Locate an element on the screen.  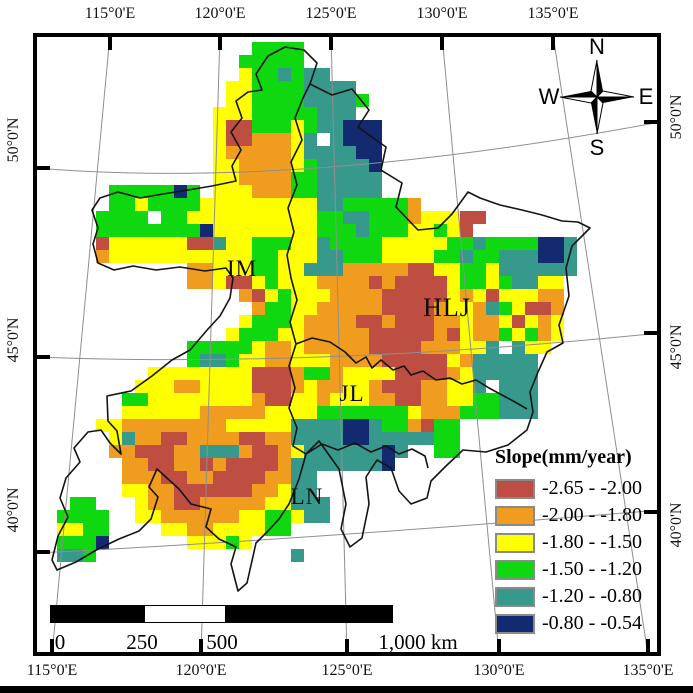
bottom-tick is located at coordinates (347, 646).